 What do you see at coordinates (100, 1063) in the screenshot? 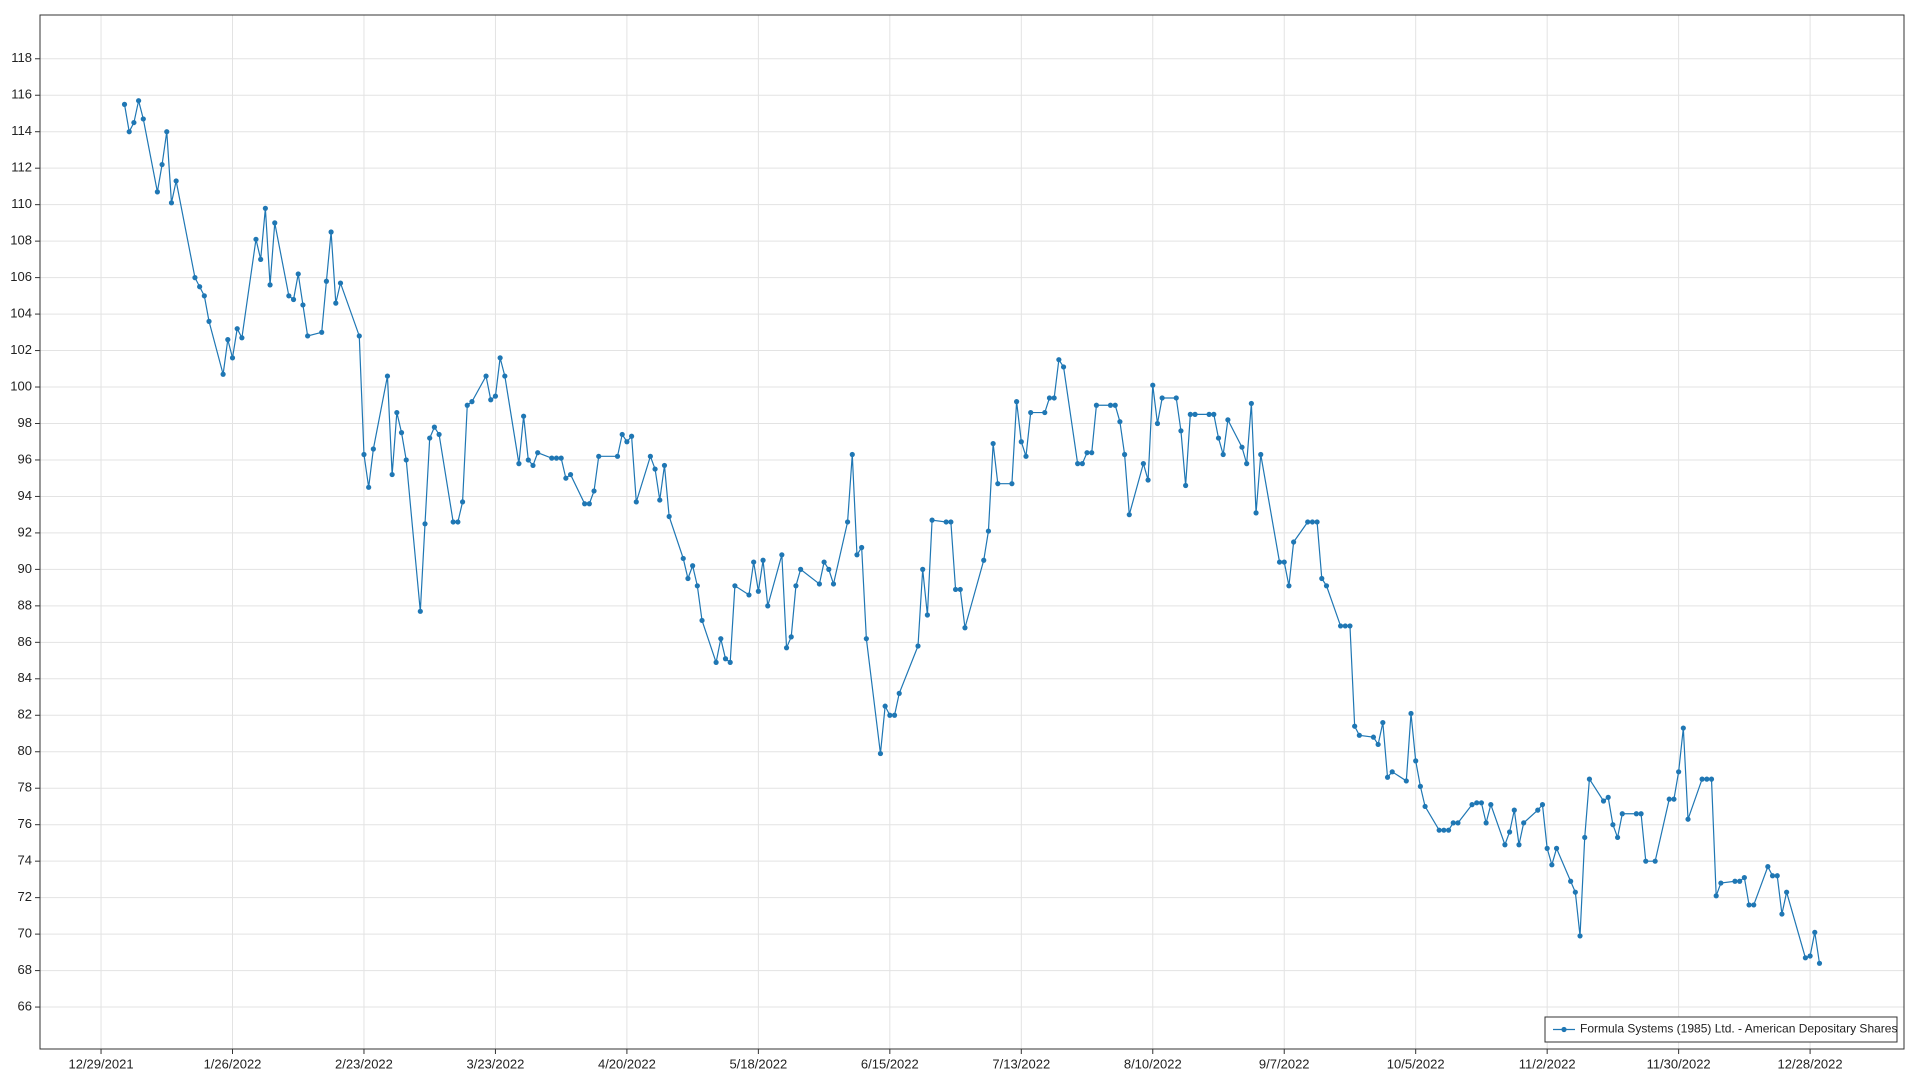
I see `x-tick-label: 12/29/2021` at bounding box center [100, 1063].